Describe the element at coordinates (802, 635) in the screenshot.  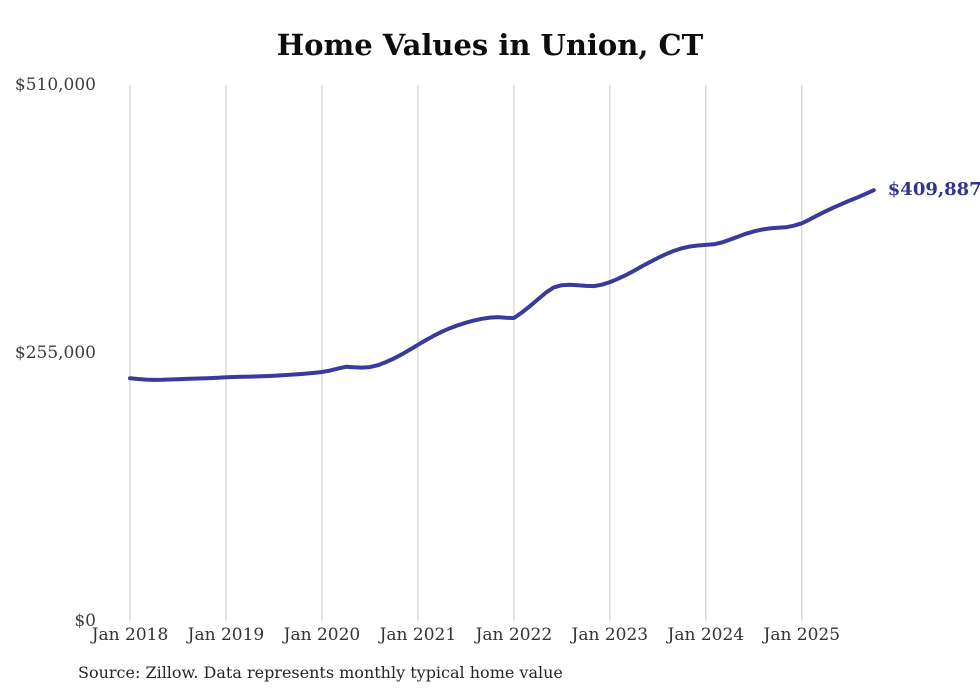
I see `x-tick-label: Jan 2025` at that location.